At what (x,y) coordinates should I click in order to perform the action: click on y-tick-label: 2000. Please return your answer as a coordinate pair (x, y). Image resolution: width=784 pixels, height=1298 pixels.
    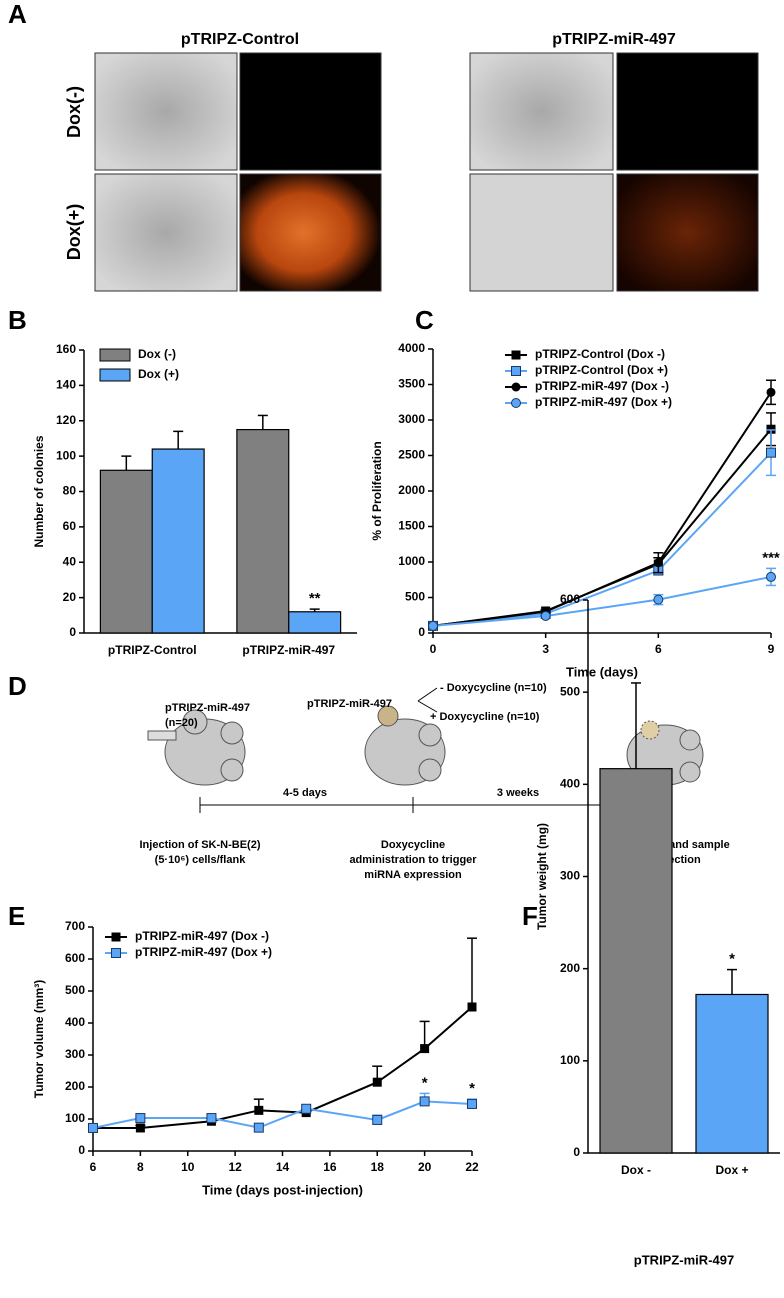
    Looking at the image, I should click on (411, 490).